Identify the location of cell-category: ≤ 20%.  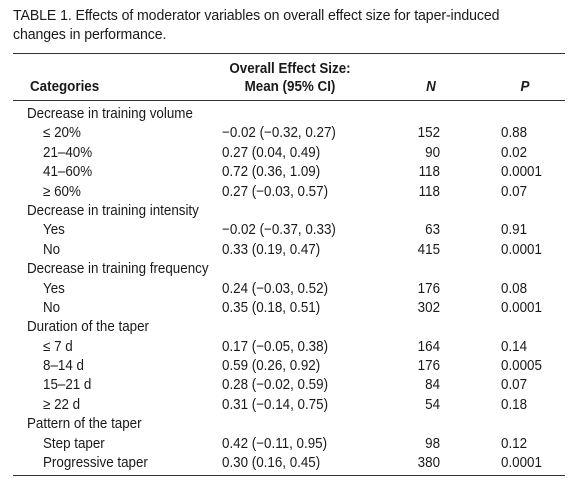
(62, 133).